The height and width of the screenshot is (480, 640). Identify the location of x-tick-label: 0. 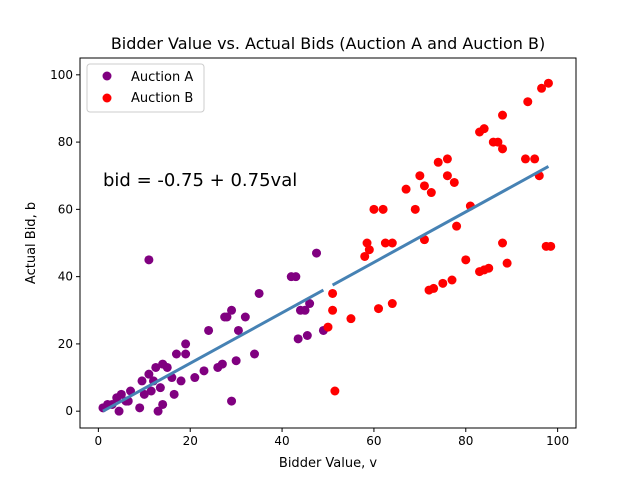
(99, 441).